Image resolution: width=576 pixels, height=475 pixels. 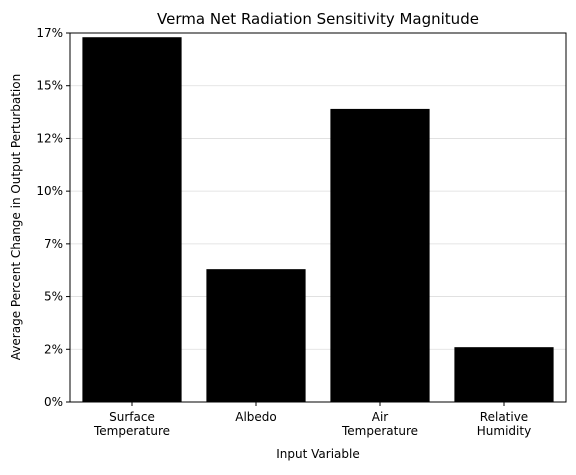 I want to click on y-tick-label: 12%, so click(x=49, y=138).